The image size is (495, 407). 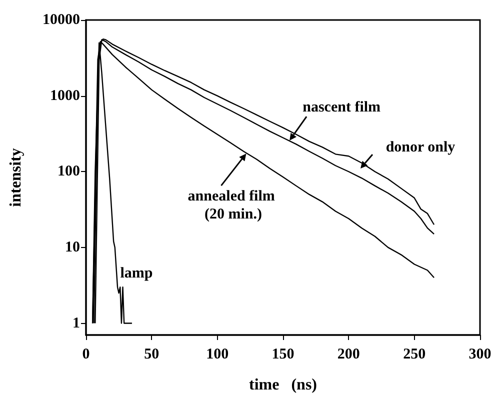 I want to click on y-tick-label: 1000, so click(x=65, y=96).